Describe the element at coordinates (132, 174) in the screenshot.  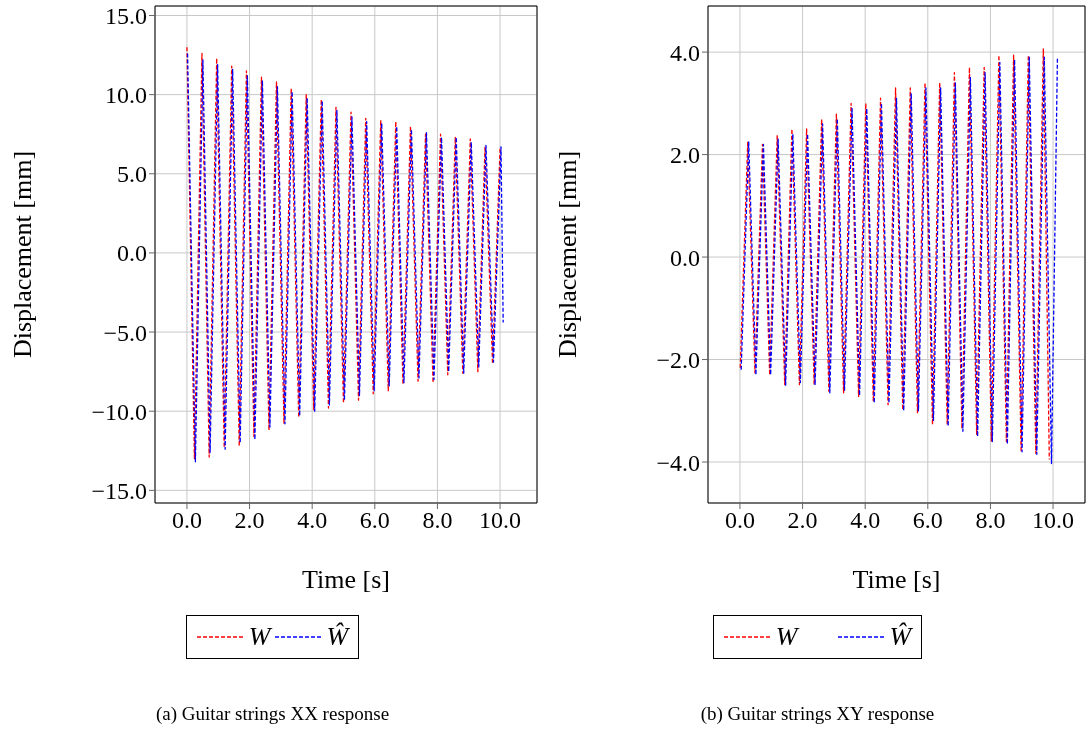
I see `y-tick-label: 5.0` at that location.